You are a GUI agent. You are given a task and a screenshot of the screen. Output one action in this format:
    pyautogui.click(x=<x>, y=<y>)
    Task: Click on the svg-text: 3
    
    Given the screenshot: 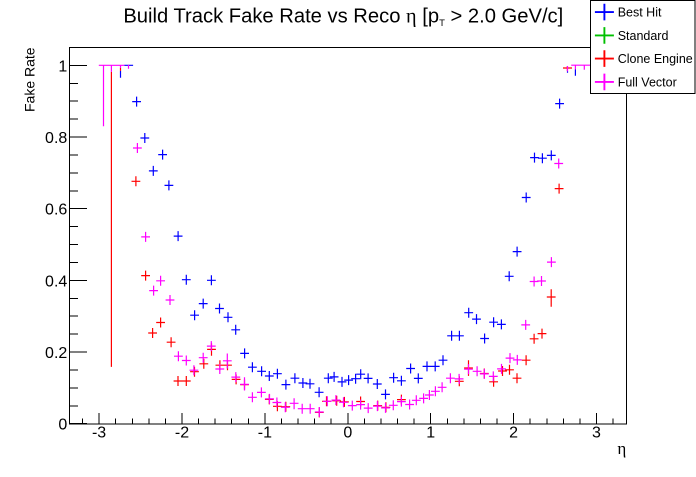 What is the action you would take?
    pyautogui.click(x=596, y=433)
    